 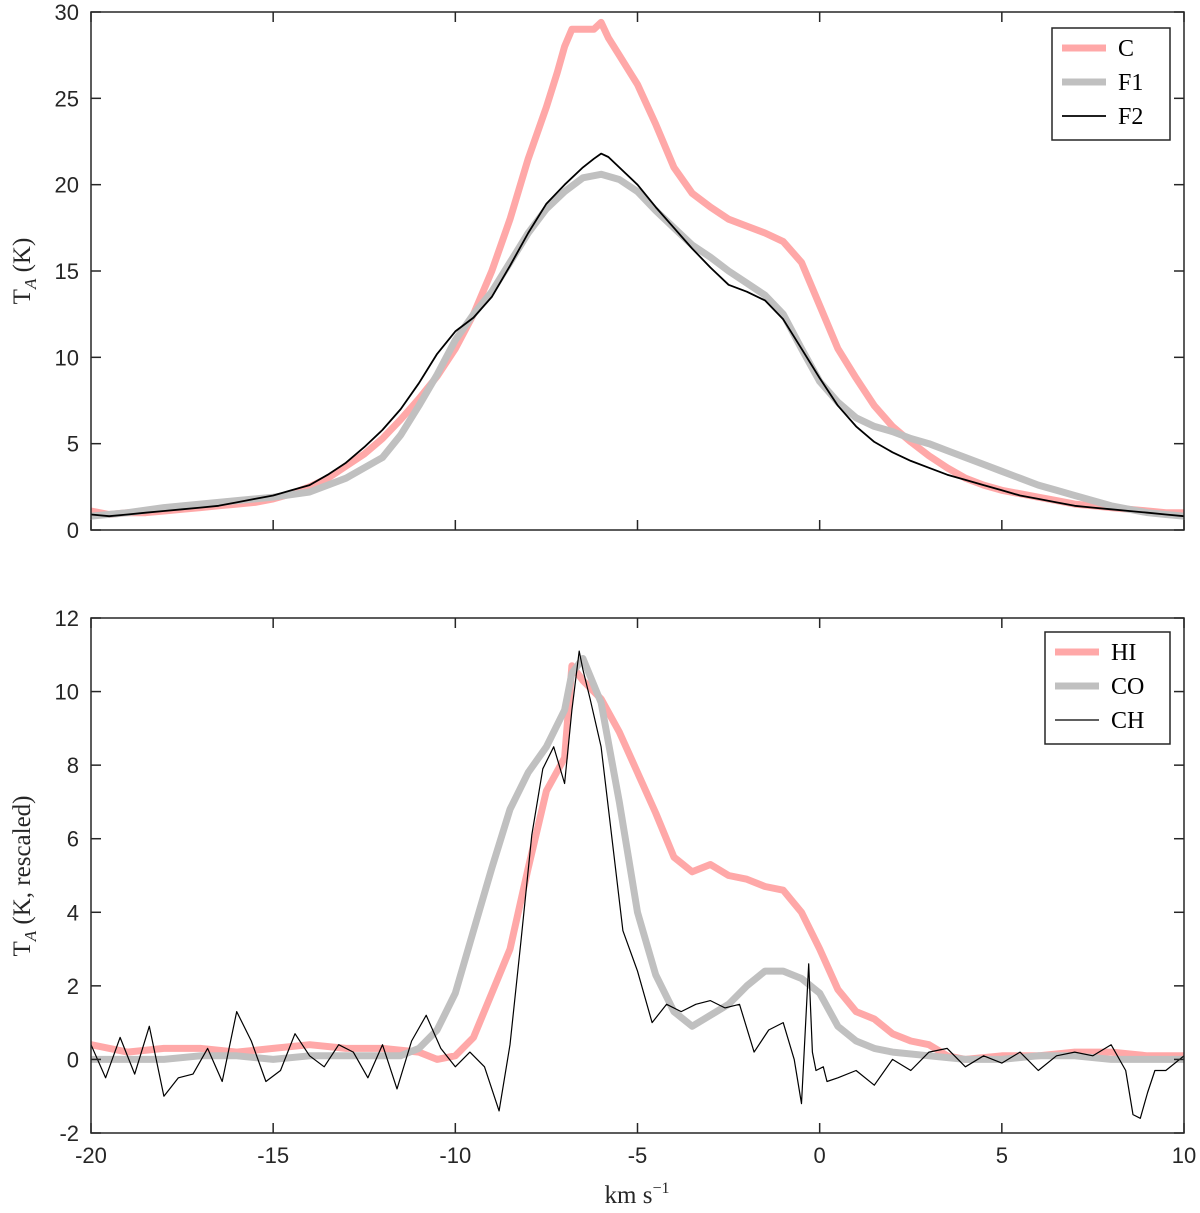 I want to click on x-axis-label: km s−1, so click(x=637, y=1194).